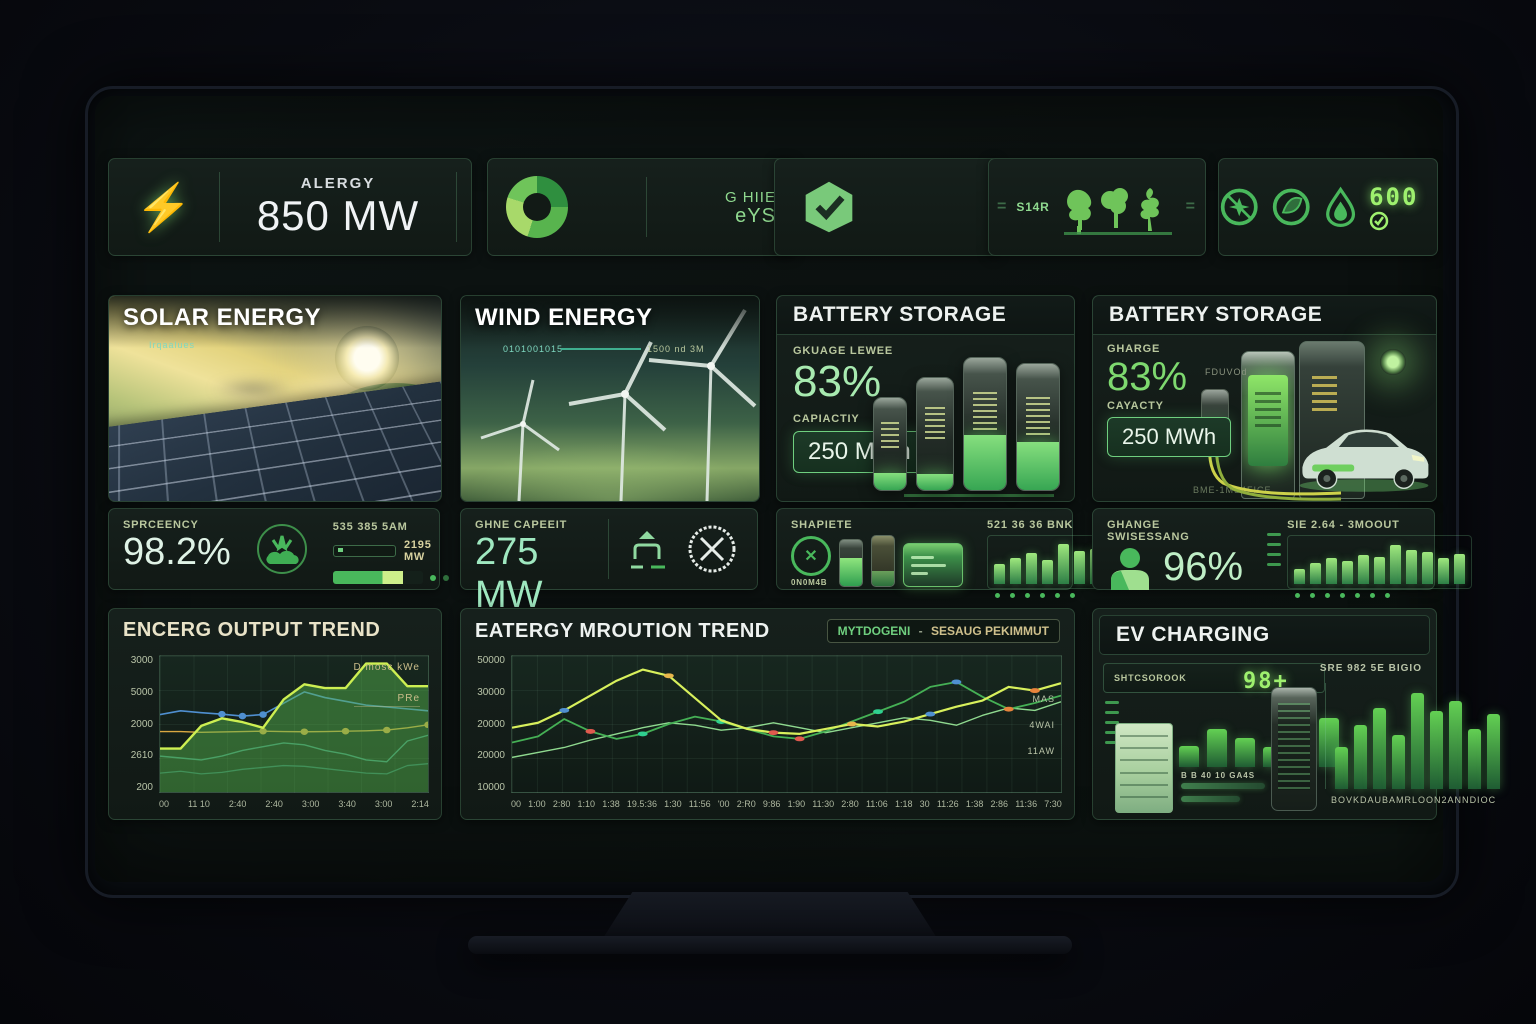 This screenshot has height=1024, width=1536. What do you see at coordinates (943, 631) in the screenshot?
I see `production-trend-badge: MYTDOGENI - SESAUG PEKIMMUT` at bounding box center [943, 631].